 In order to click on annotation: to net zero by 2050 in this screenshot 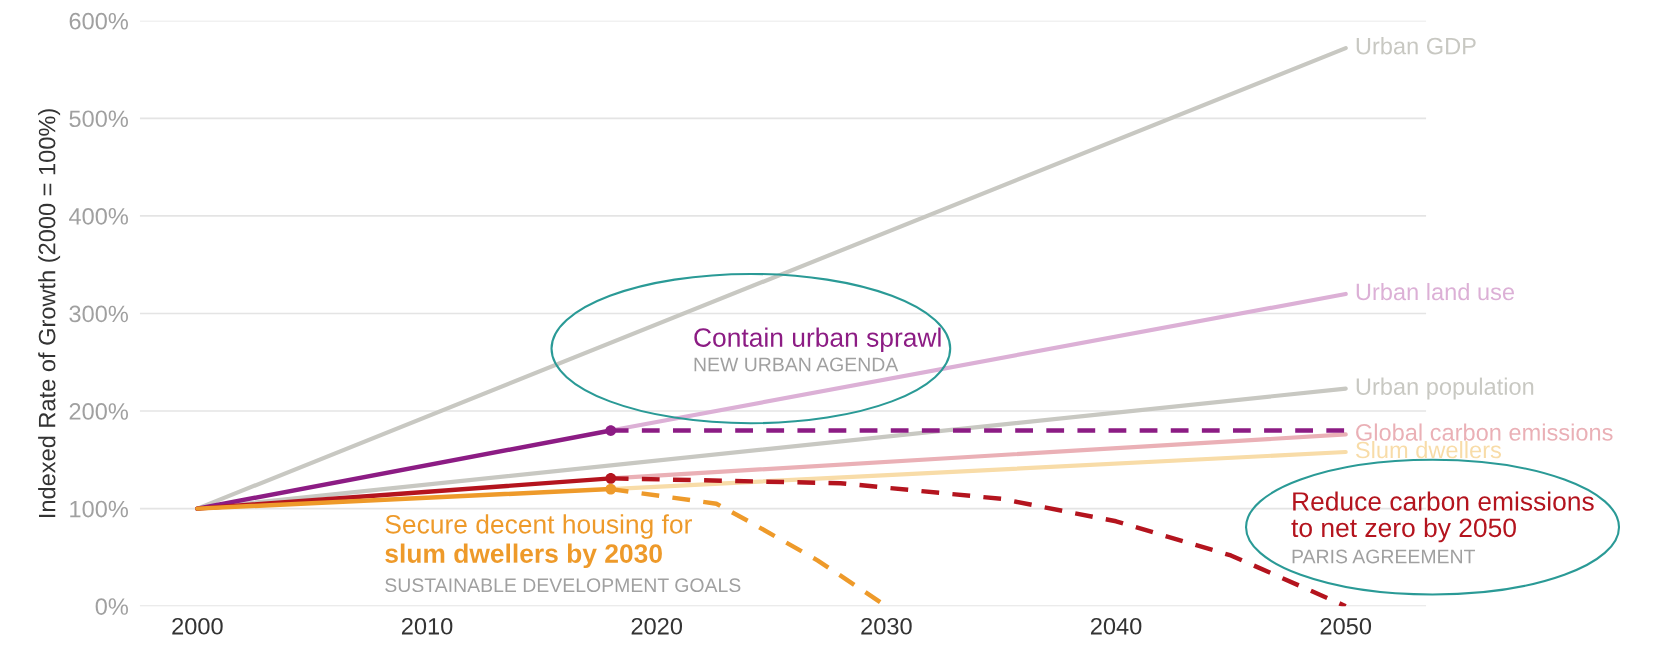, I will do `click(1403, 530)`.